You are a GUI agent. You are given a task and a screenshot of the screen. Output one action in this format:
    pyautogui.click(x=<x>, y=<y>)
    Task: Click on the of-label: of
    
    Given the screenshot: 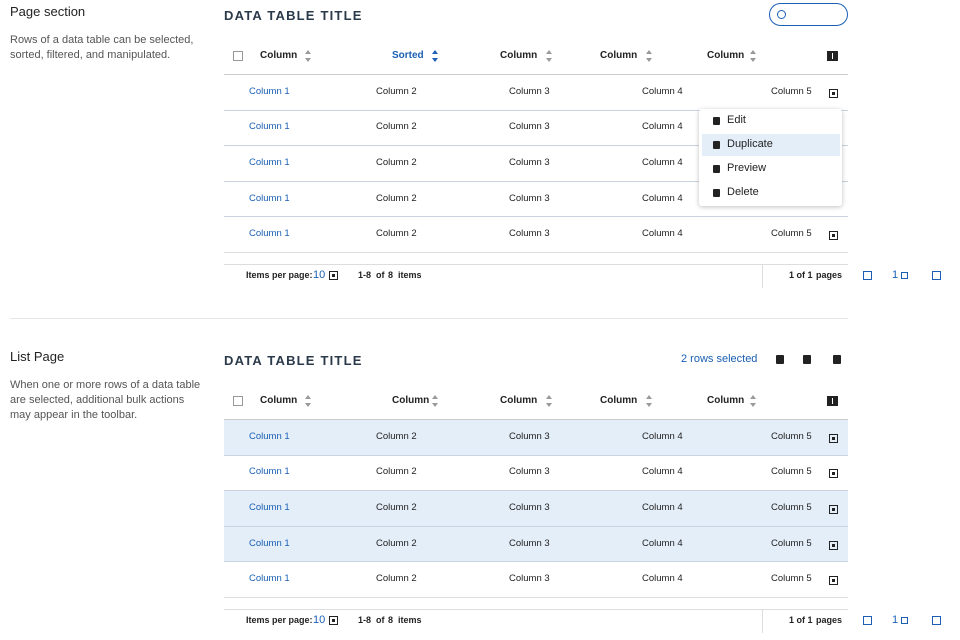 What is the action you would take?
    pyautogui.click(x=380, y=620)
    